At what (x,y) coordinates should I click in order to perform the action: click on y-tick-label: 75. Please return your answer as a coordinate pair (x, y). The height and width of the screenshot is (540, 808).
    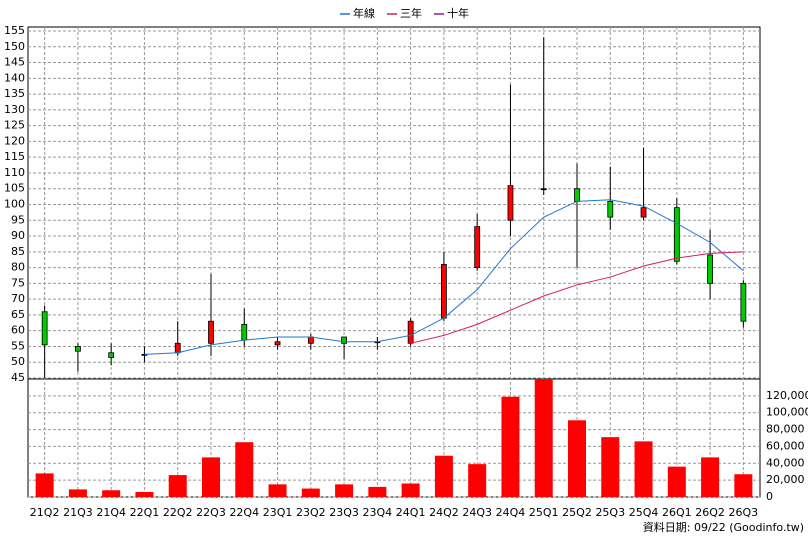
    Looking at the image, I should click on (18, 282).